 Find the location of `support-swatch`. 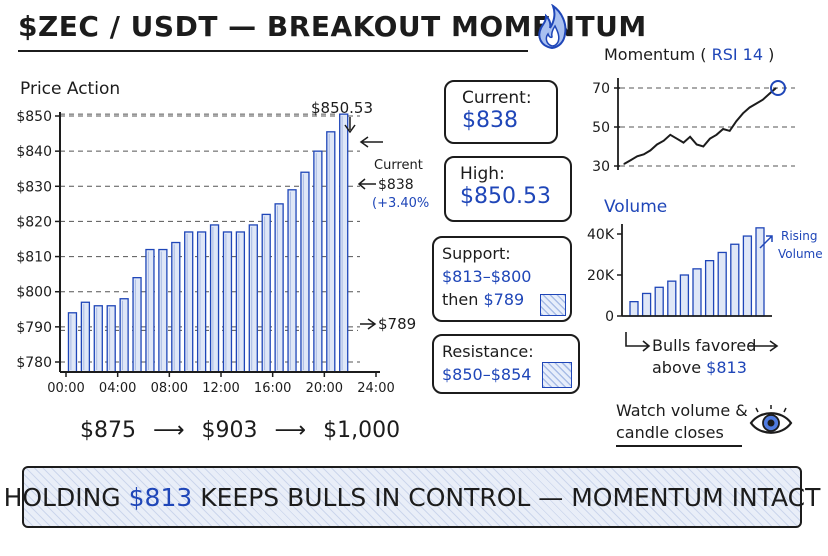

support-swatch is located at coordinates (553, 305).